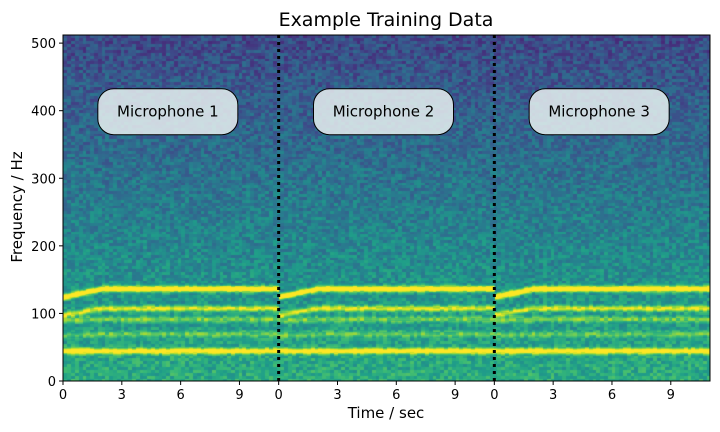 This screenshot has height=432, width=720. Describe the element at coordinates (43, 314) in the screenshot. I see `y-tick-label: 100` at that location.